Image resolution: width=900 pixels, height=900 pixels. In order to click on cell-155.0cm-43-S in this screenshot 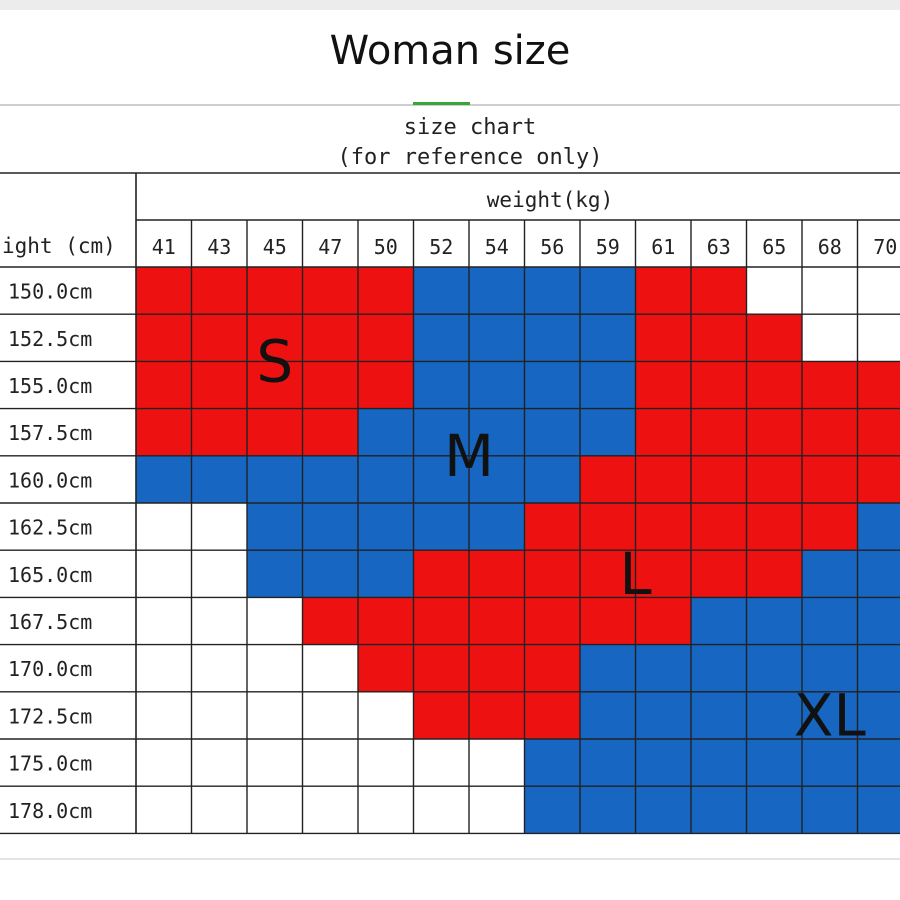, I will do `click(219, 385)`.